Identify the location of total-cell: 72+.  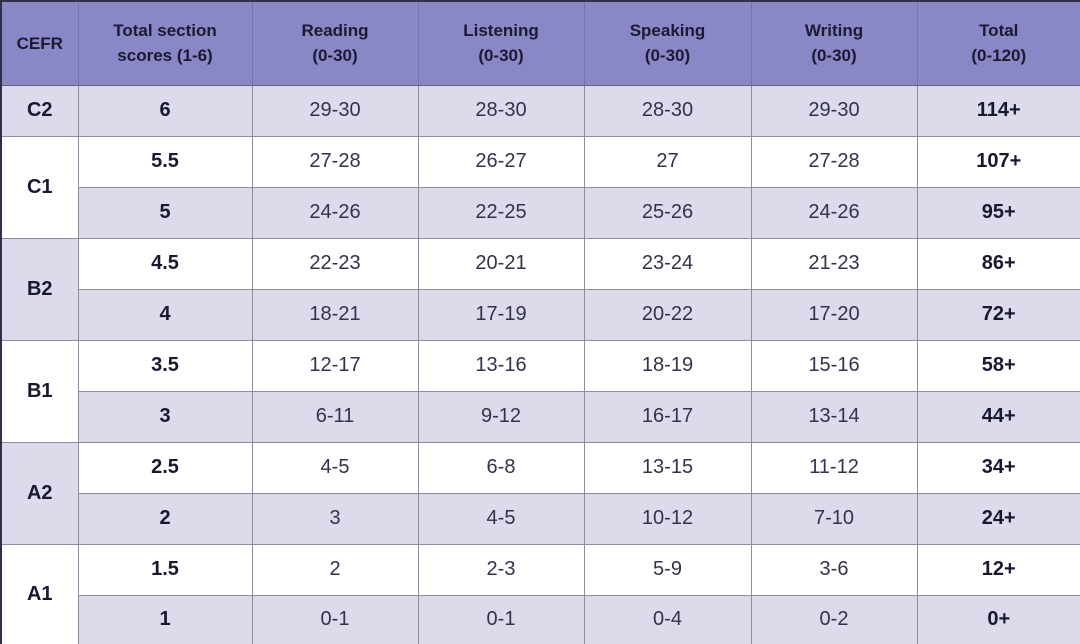
(998, 314).